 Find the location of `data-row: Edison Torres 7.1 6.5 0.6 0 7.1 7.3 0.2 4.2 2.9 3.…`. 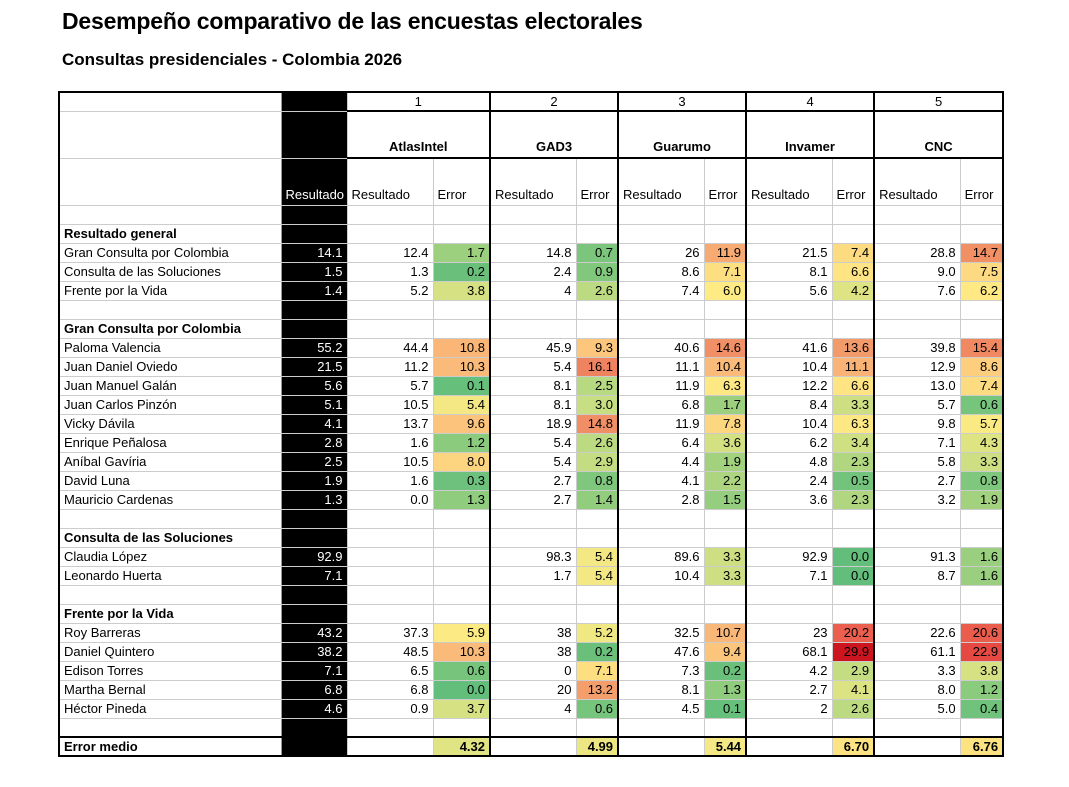

data-row: Edison Torres 7.1 6.5 0.6 0 7.1 7.3 0.2 4.2 2.9 3.… is located at coordinates (531, 671).